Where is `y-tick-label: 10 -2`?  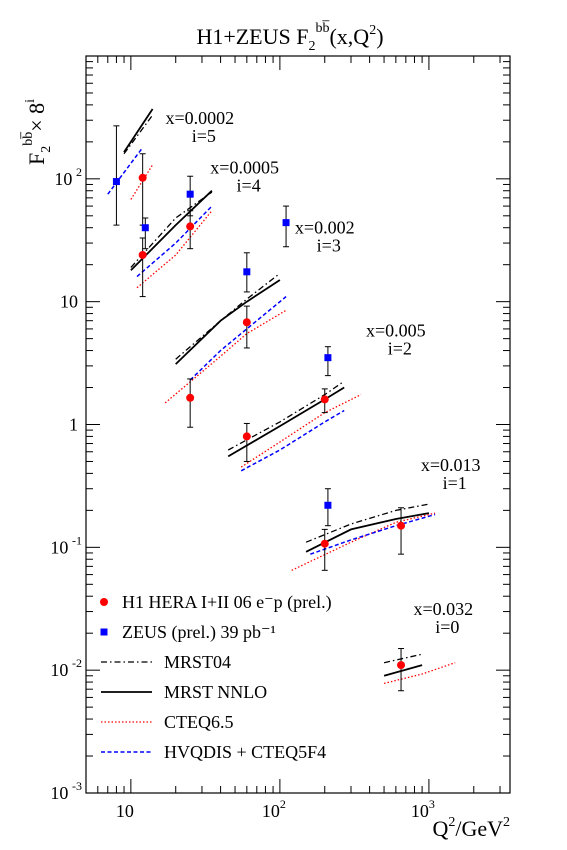
y-tick-label: 10 -2 is located at coordinates (66, 668).